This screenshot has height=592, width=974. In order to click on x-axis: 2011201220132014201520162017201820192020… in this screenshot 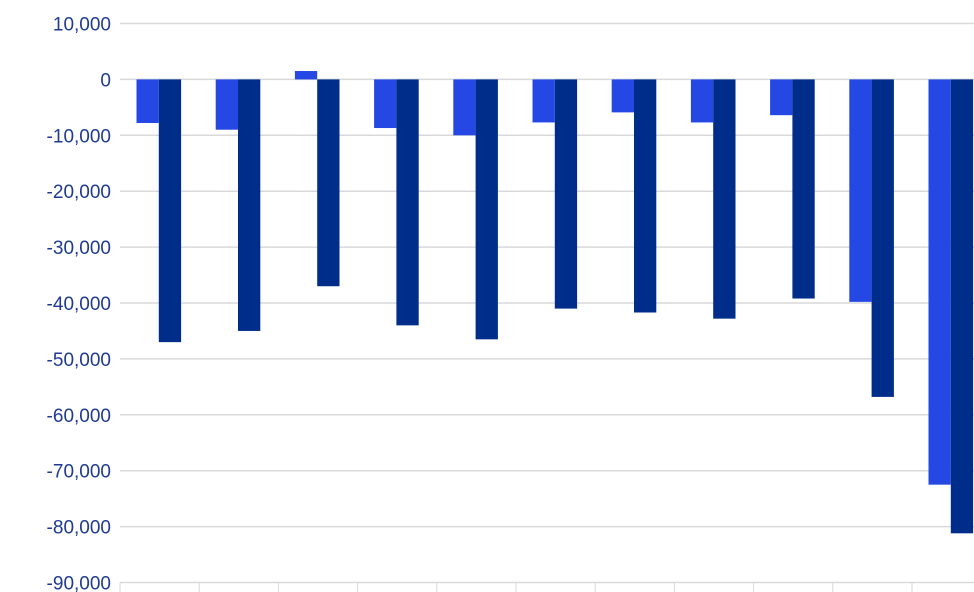, I will do `click(546, 587)`.